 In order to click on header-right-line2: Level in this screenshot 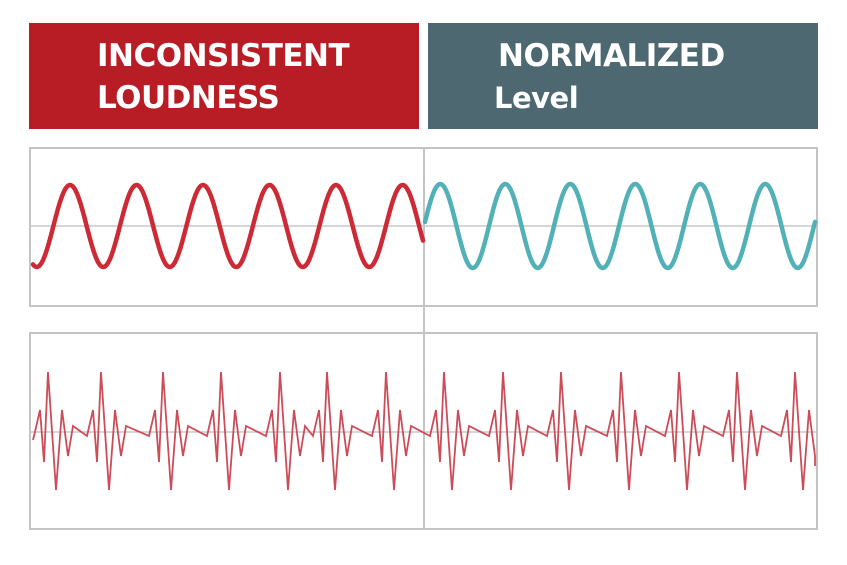, I will do `click(536, 98)`.